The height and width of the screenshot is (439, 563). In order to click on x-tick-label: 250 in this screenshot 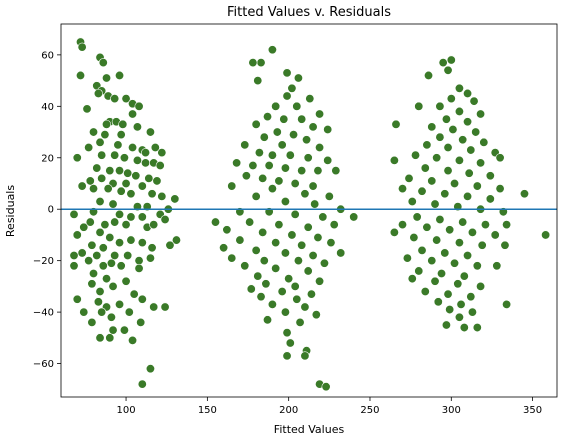, I will do `click(369, 410)`.